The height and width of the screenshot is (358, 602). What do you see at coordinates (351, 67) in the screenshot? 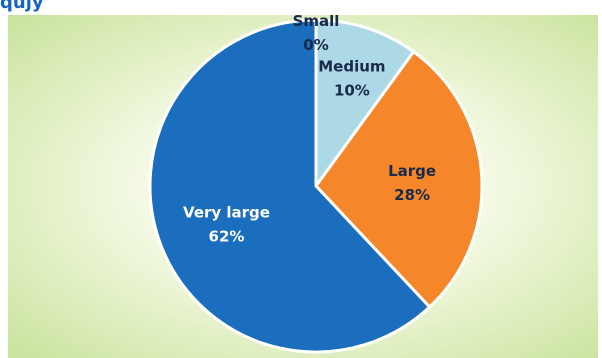
I see `slice-label-medium: Medium` at bounding box center [351, 67].